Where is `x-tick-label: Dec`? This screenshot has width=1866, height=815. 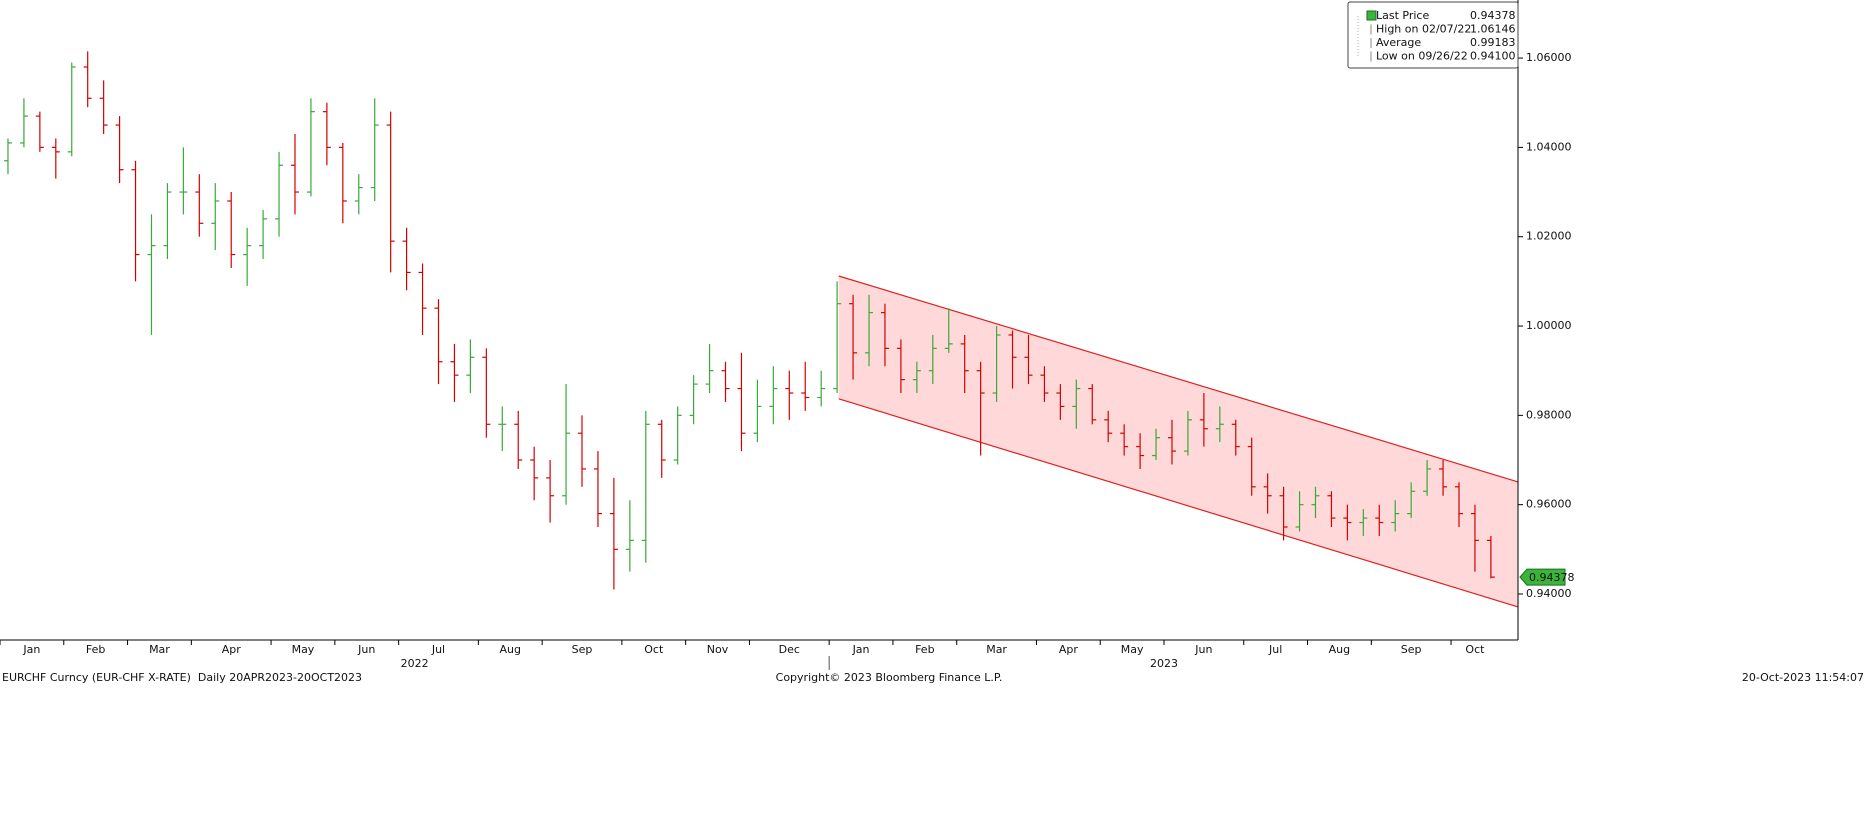 x-tick-label: Dec is located at coordinates (789, 649).